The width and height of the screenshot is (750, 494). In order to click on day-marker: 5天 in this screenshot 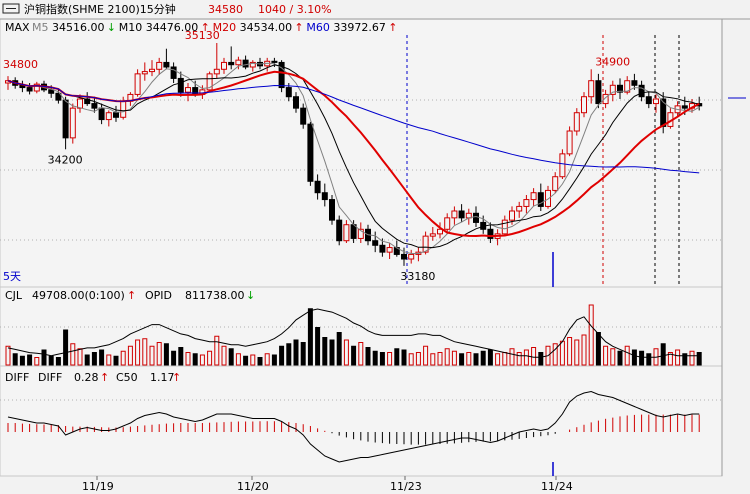, I will do `click(12, 276)`.